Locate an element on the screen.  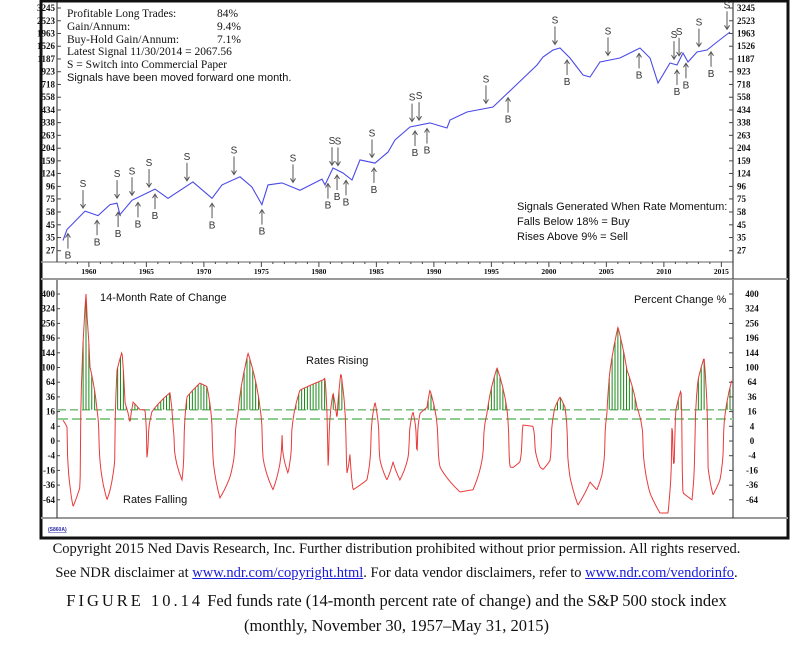
y-tick-label: 45 is located at coordinates (51, 225).